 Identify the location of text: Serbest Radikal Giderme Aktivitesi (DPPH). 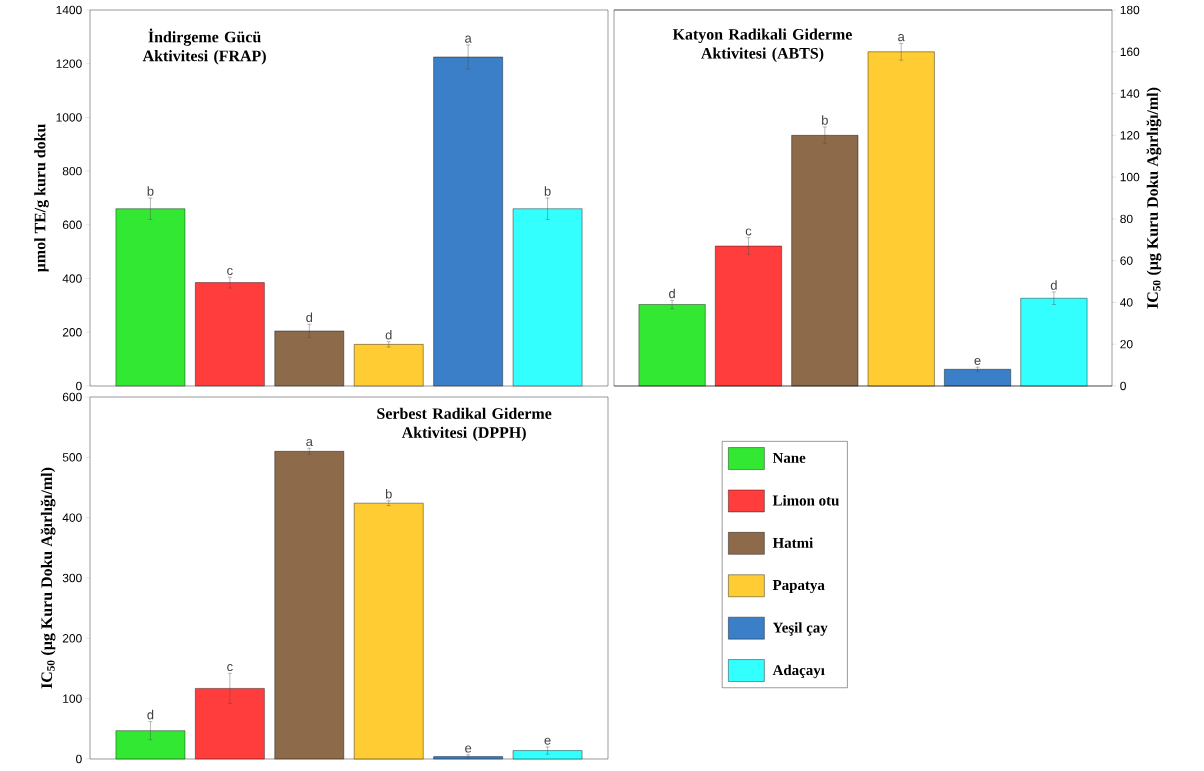
(464, 424).